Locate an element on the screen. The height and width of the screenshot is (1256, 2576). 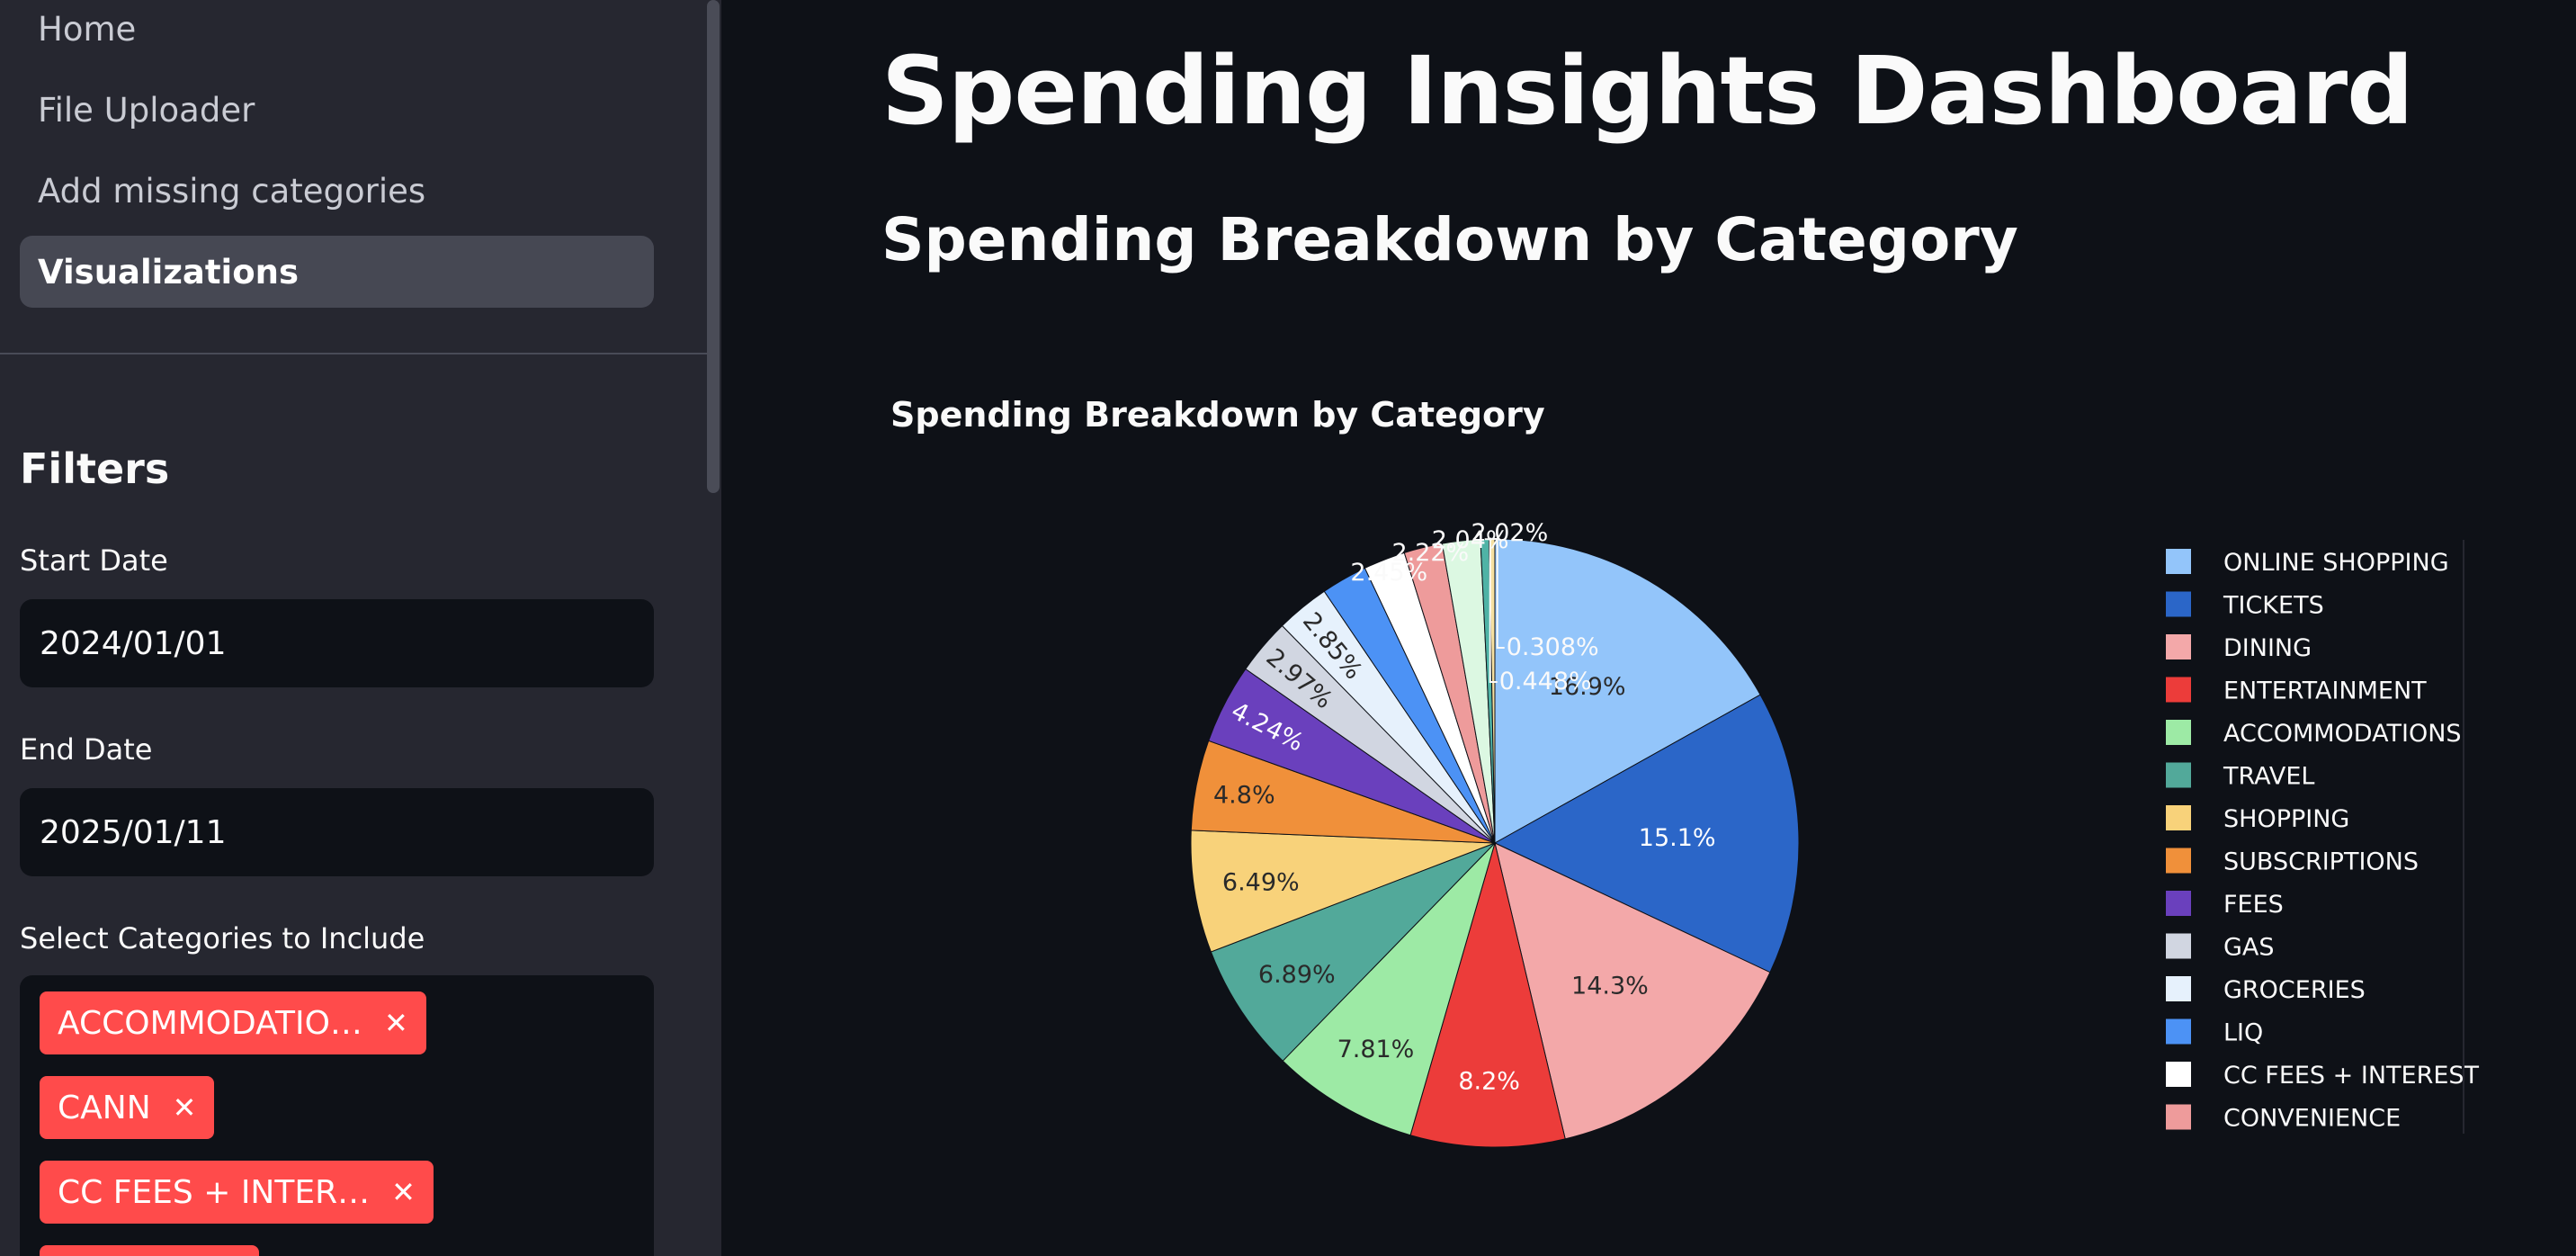
pie-slice-label: 2.22% is located at coordinates (1430, 553).